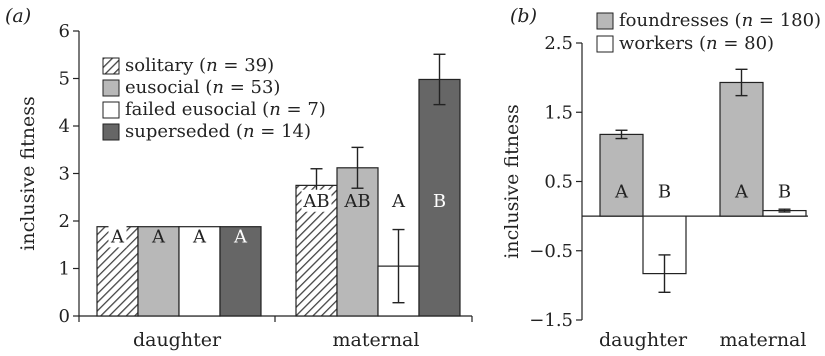  I want to click on a-y-tick-label: 0, so click(64, 316).